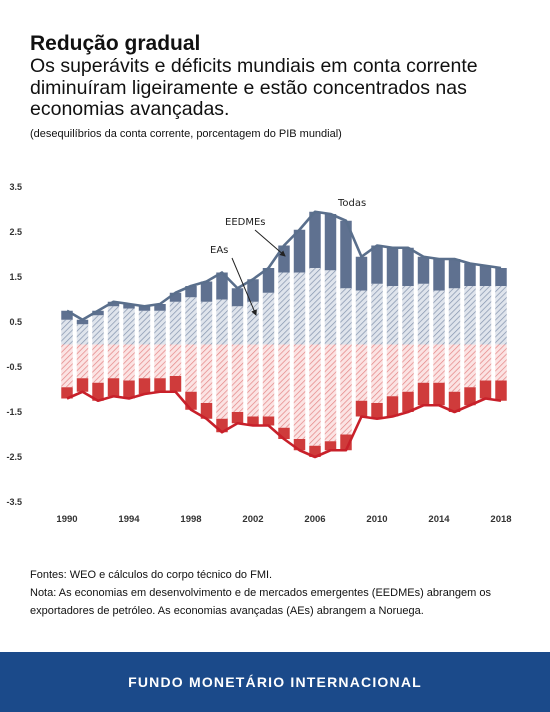 The height and width of the screenshot is (712, 550). Describe the element at coordinates (244, 286) in the screenshot. I see `ea-arrow` at that location.